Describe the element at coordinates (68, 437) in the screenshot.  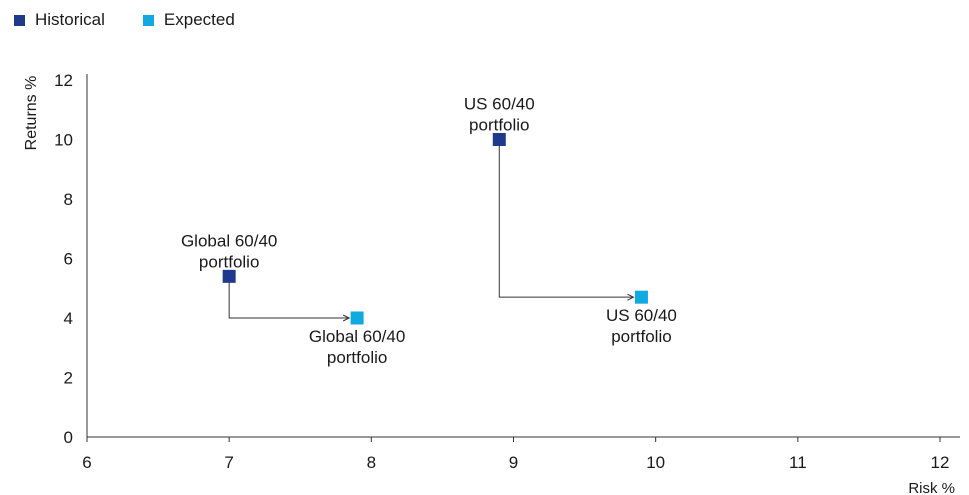
I see `y-tick-label: 0` at that location.